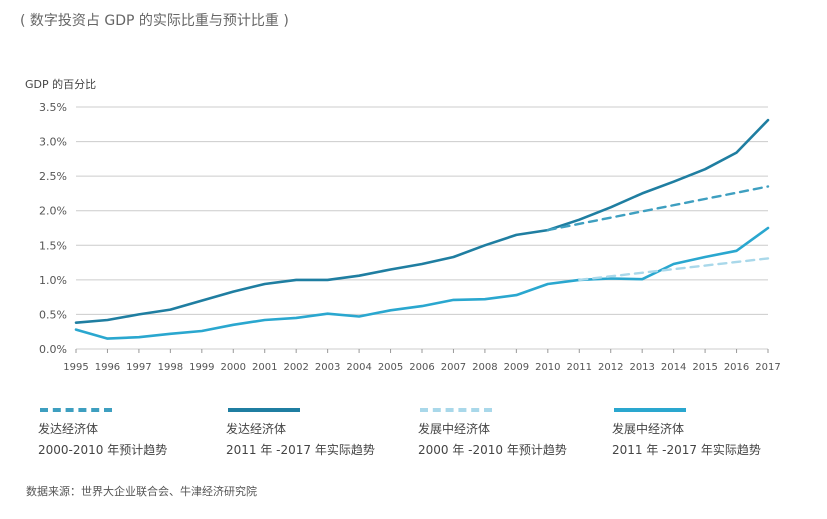 The image size is (827, 519). Describe the element at coordinates (53, 314) in the screenshot. I see `y-tick-label: 0.5%` at that location.